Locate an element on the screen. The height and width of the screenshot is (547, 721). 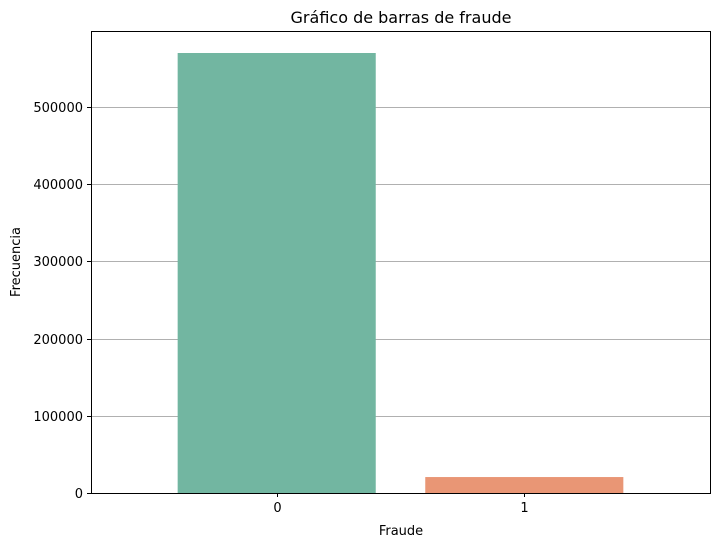
x-tick-label: 1 is located at coordinates (524, 508).